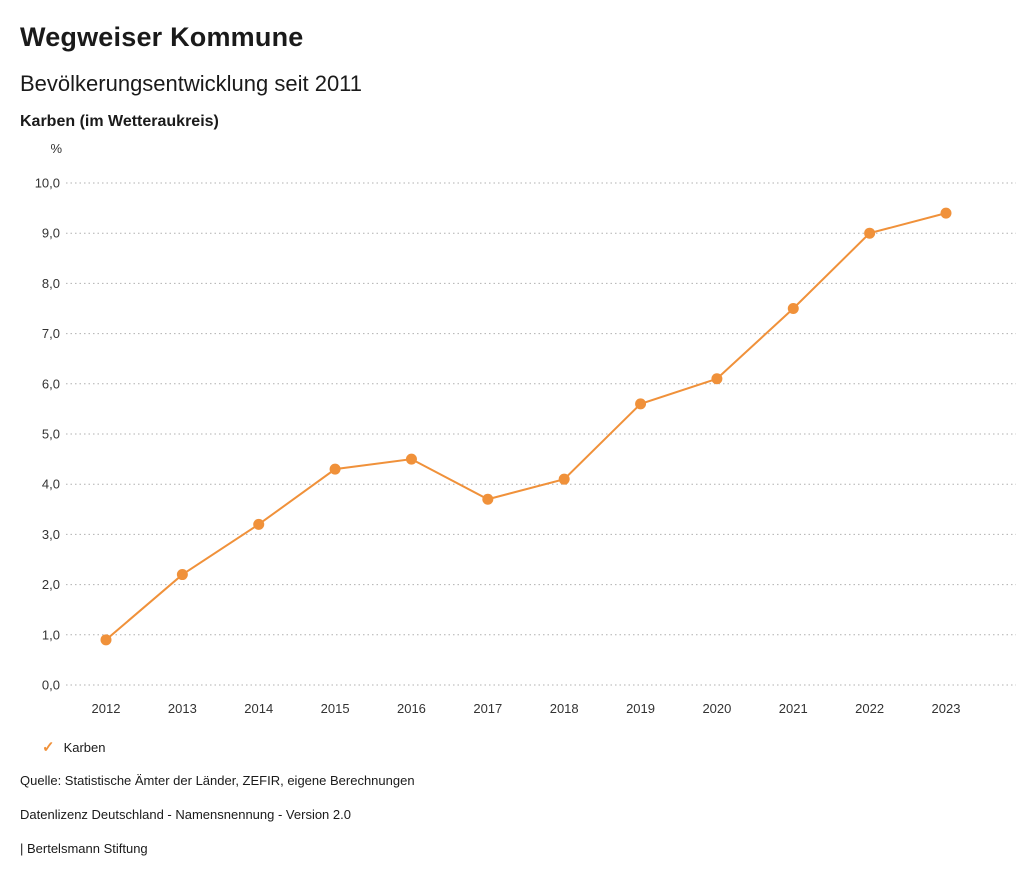 This screenshot has width=1024, height=888. Describe the element at coordinates (119, 121) in the screenshot. I see `chart-location-label: Karben (im Wetteraukreis)` at that location.